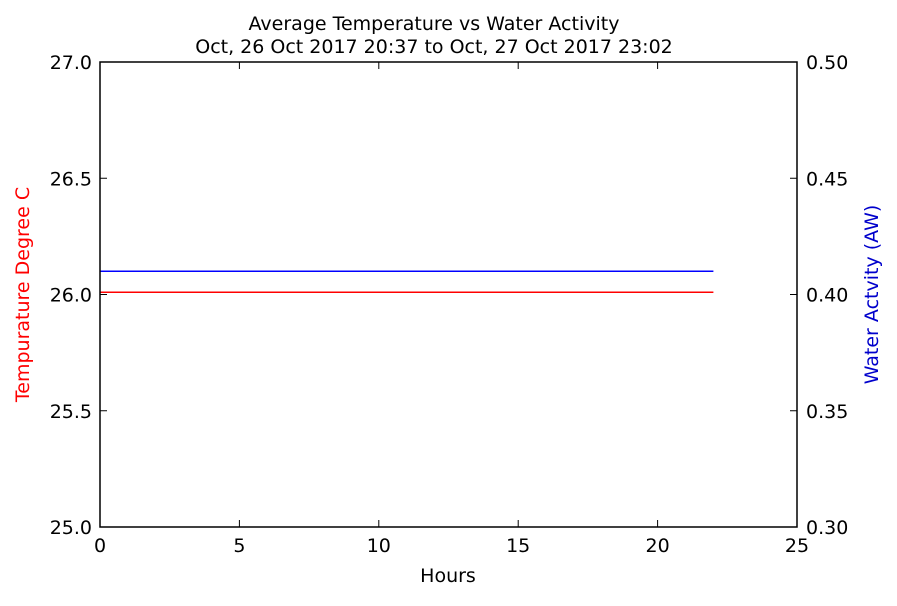 Image resolution: width=897 pixels, height=606 pixels. Describe the element at coordinates (518, 546) in the screenshot. I see `x-tick-label: 15` at that location.